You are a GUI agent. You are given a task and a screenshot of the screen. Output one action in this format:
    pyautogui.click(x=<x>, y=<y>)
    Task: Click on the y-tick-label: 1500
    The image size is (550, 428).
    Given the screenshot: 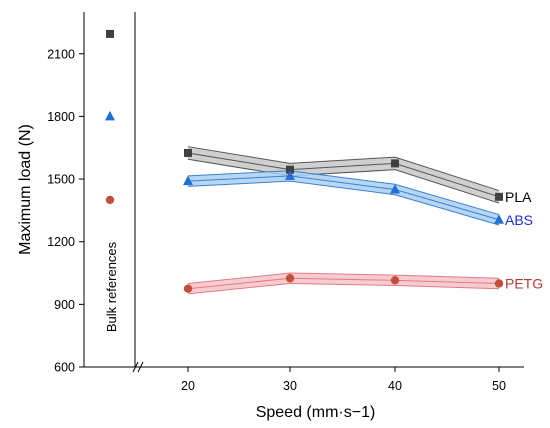 What is the action you would take?
    pyautogui.click(x=61, y=180)
    